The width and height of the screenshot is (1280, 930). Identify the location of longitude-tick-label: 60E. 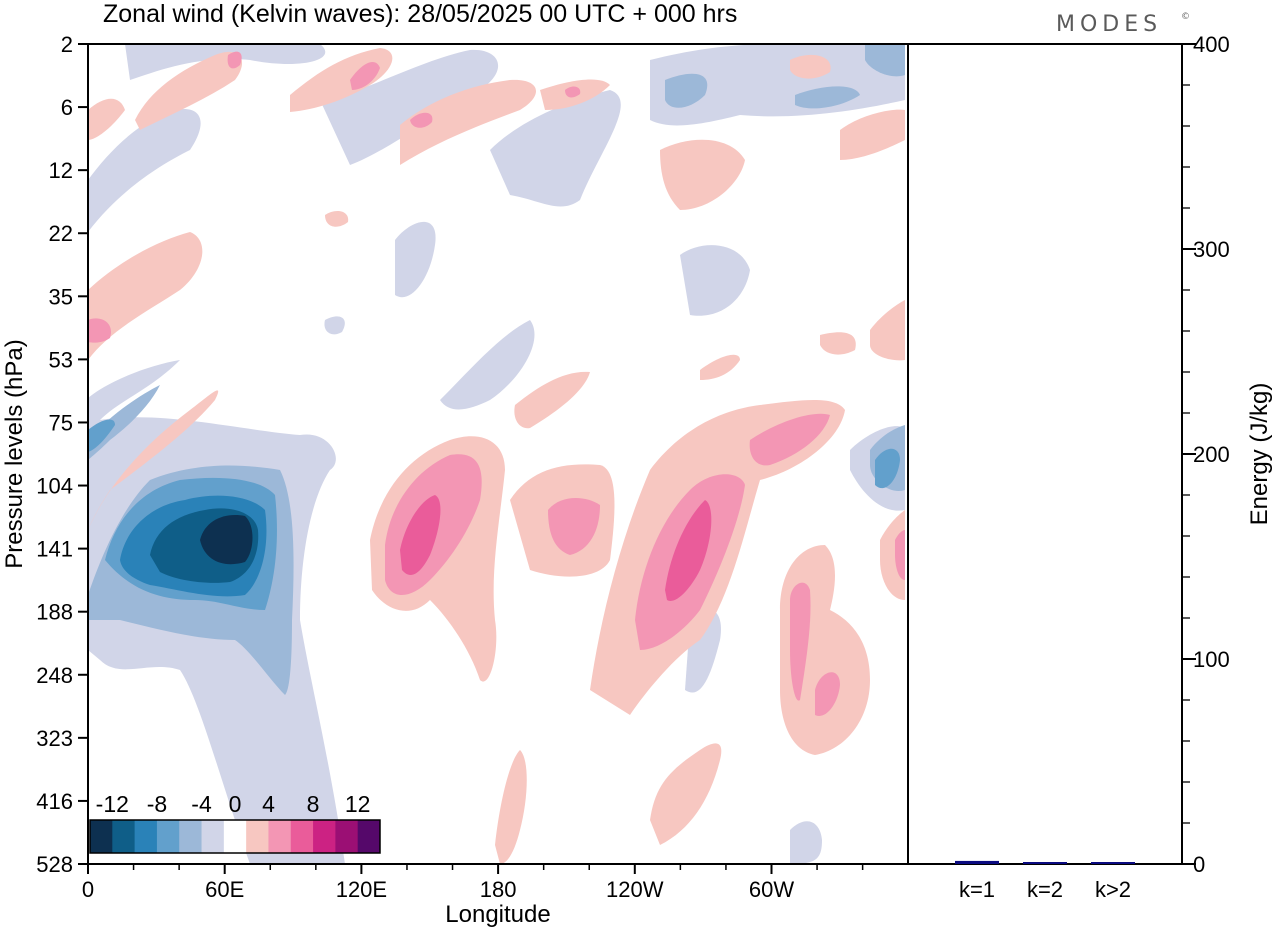
(224, 889).